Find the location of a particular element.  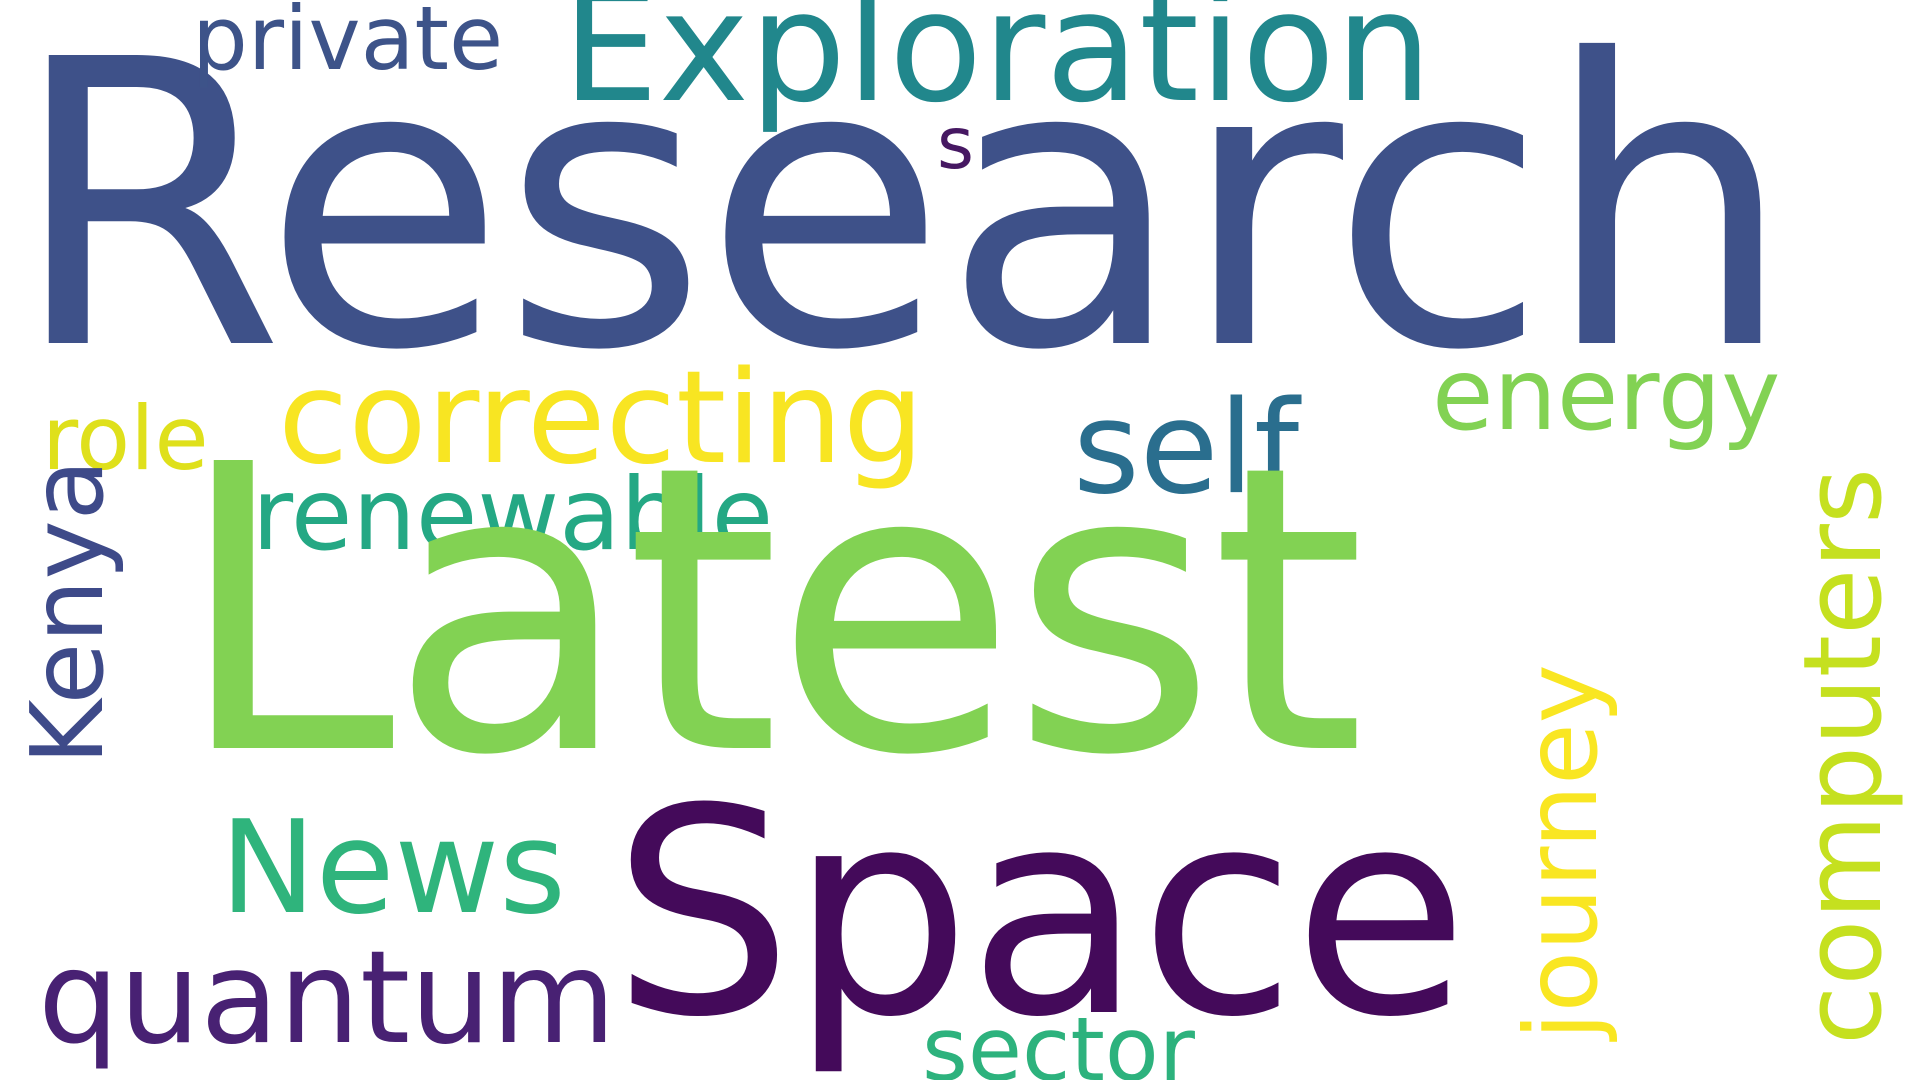

word-self: self is located at coordinates (1186, 448).